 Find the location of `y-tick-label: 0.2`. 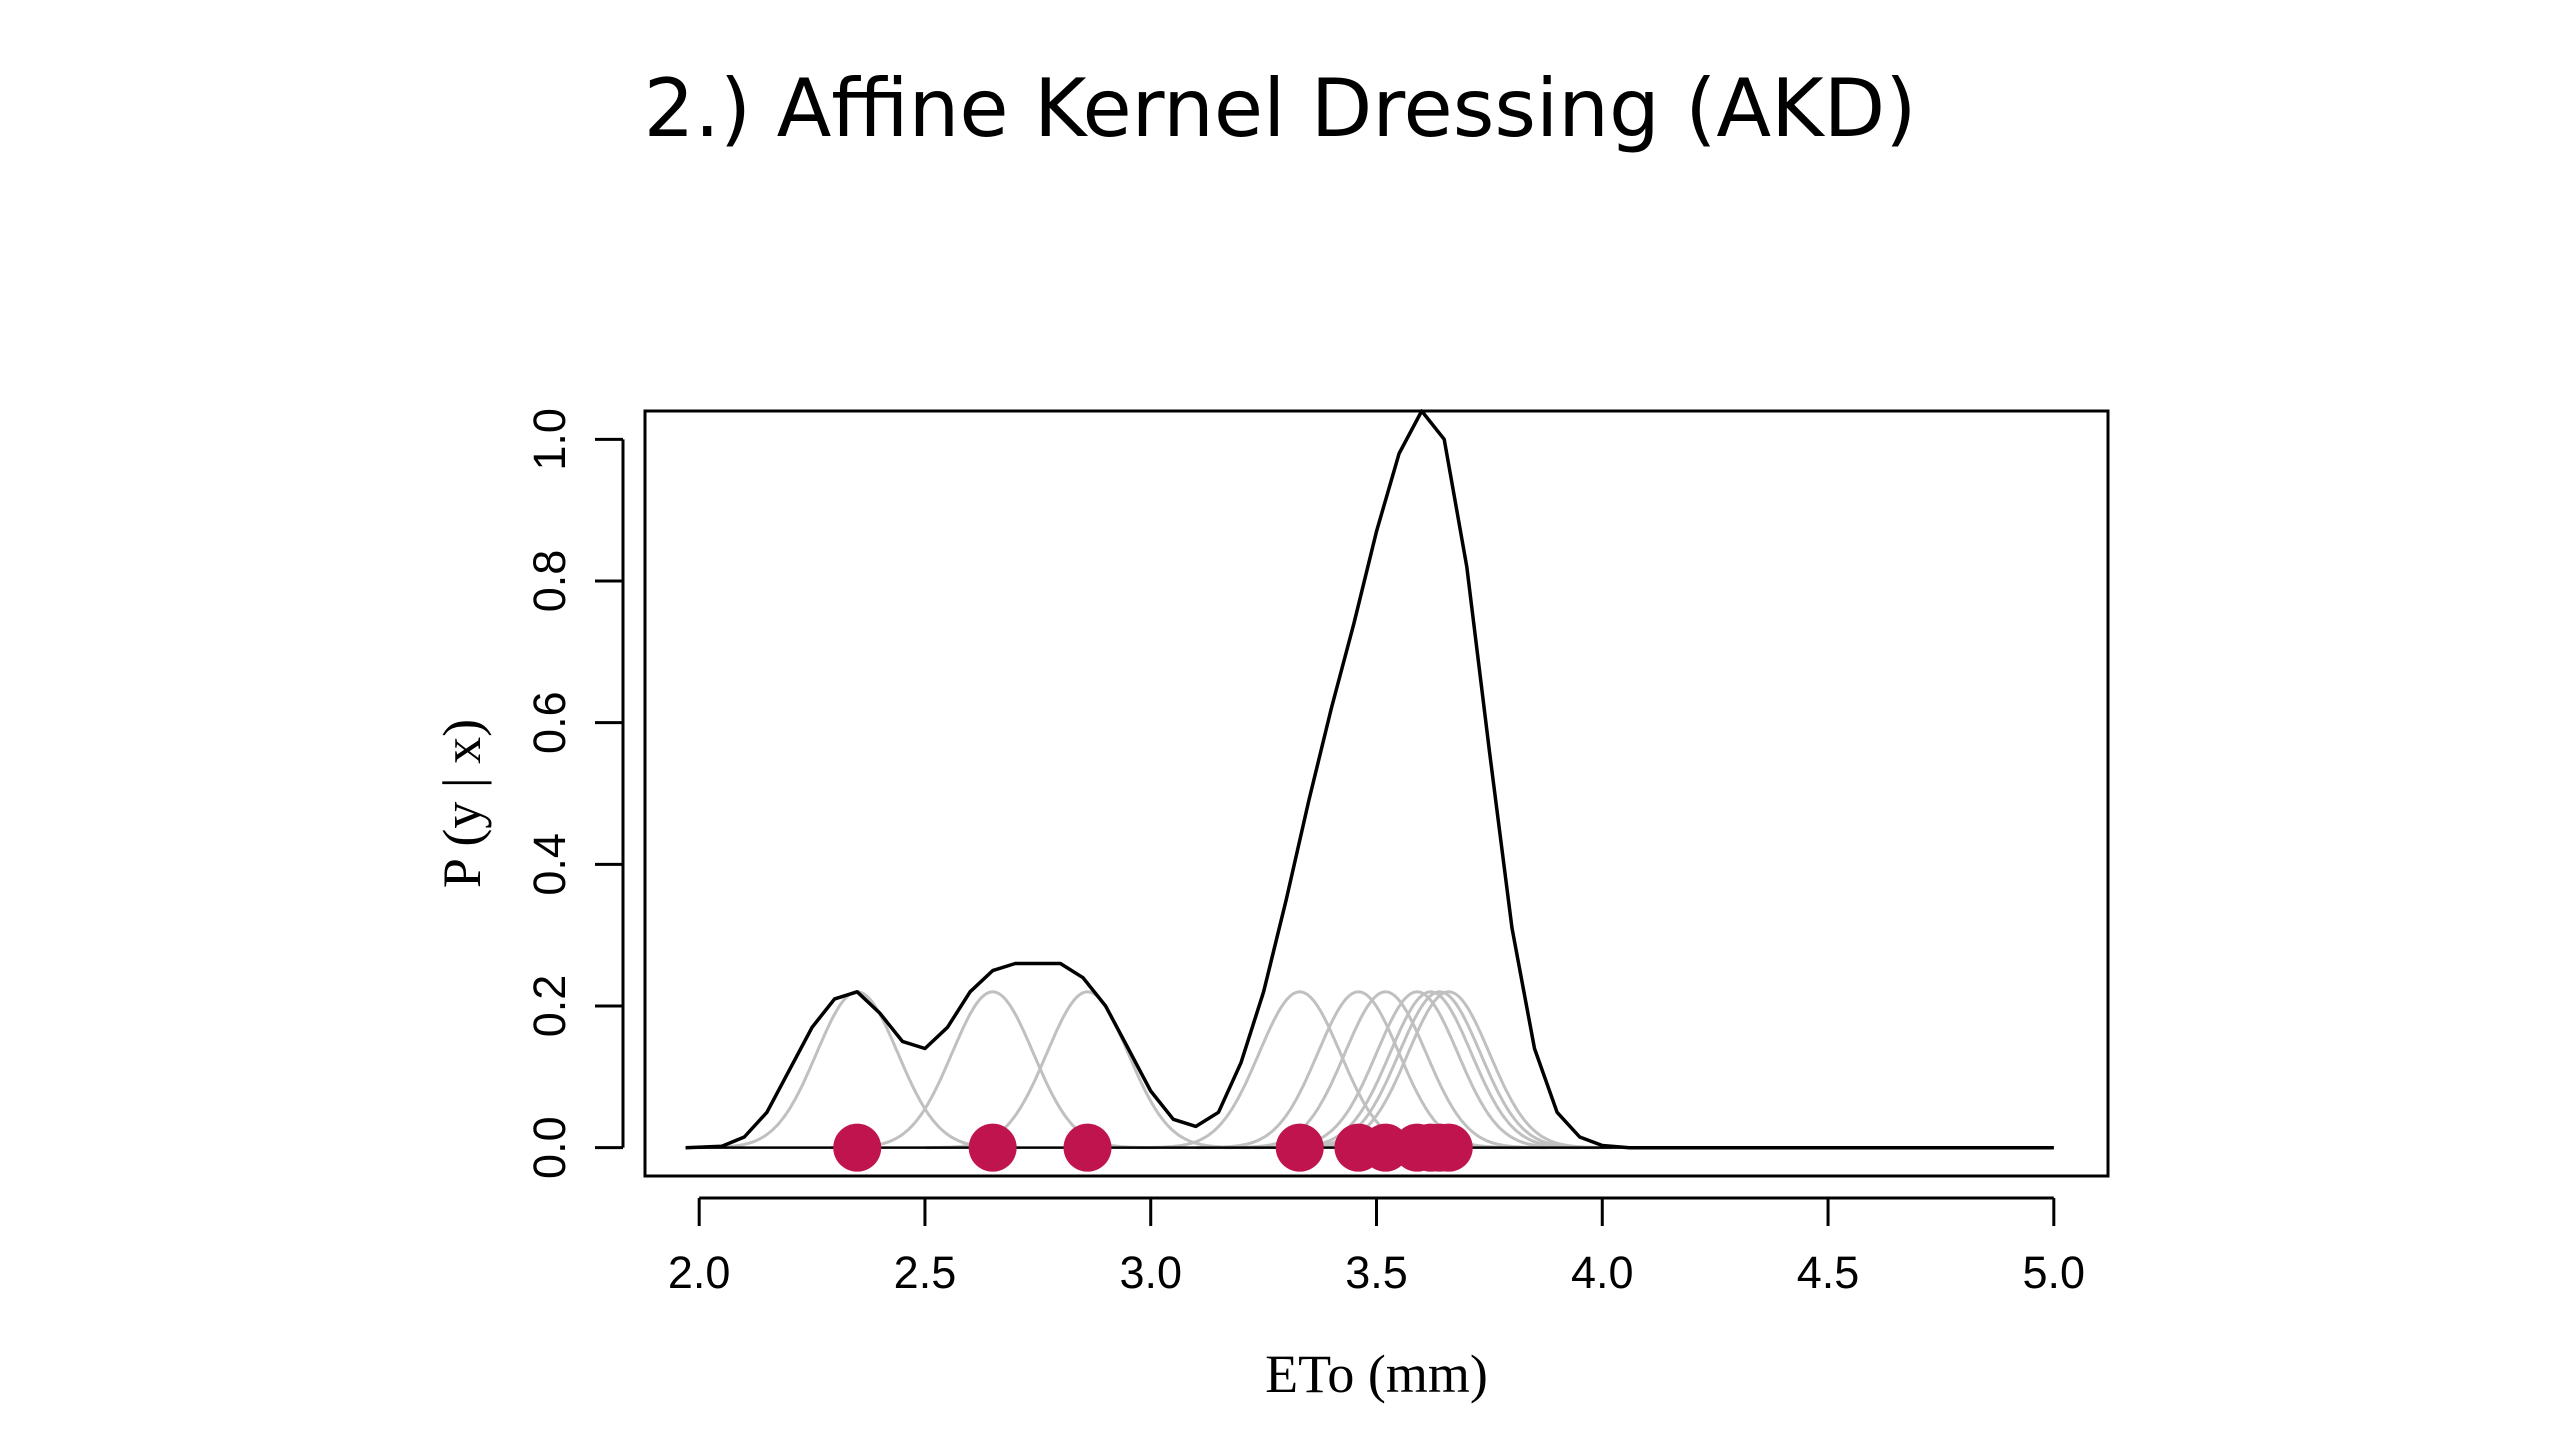

y-tick-label: 0.2 is located at coordinates (549, 1006).